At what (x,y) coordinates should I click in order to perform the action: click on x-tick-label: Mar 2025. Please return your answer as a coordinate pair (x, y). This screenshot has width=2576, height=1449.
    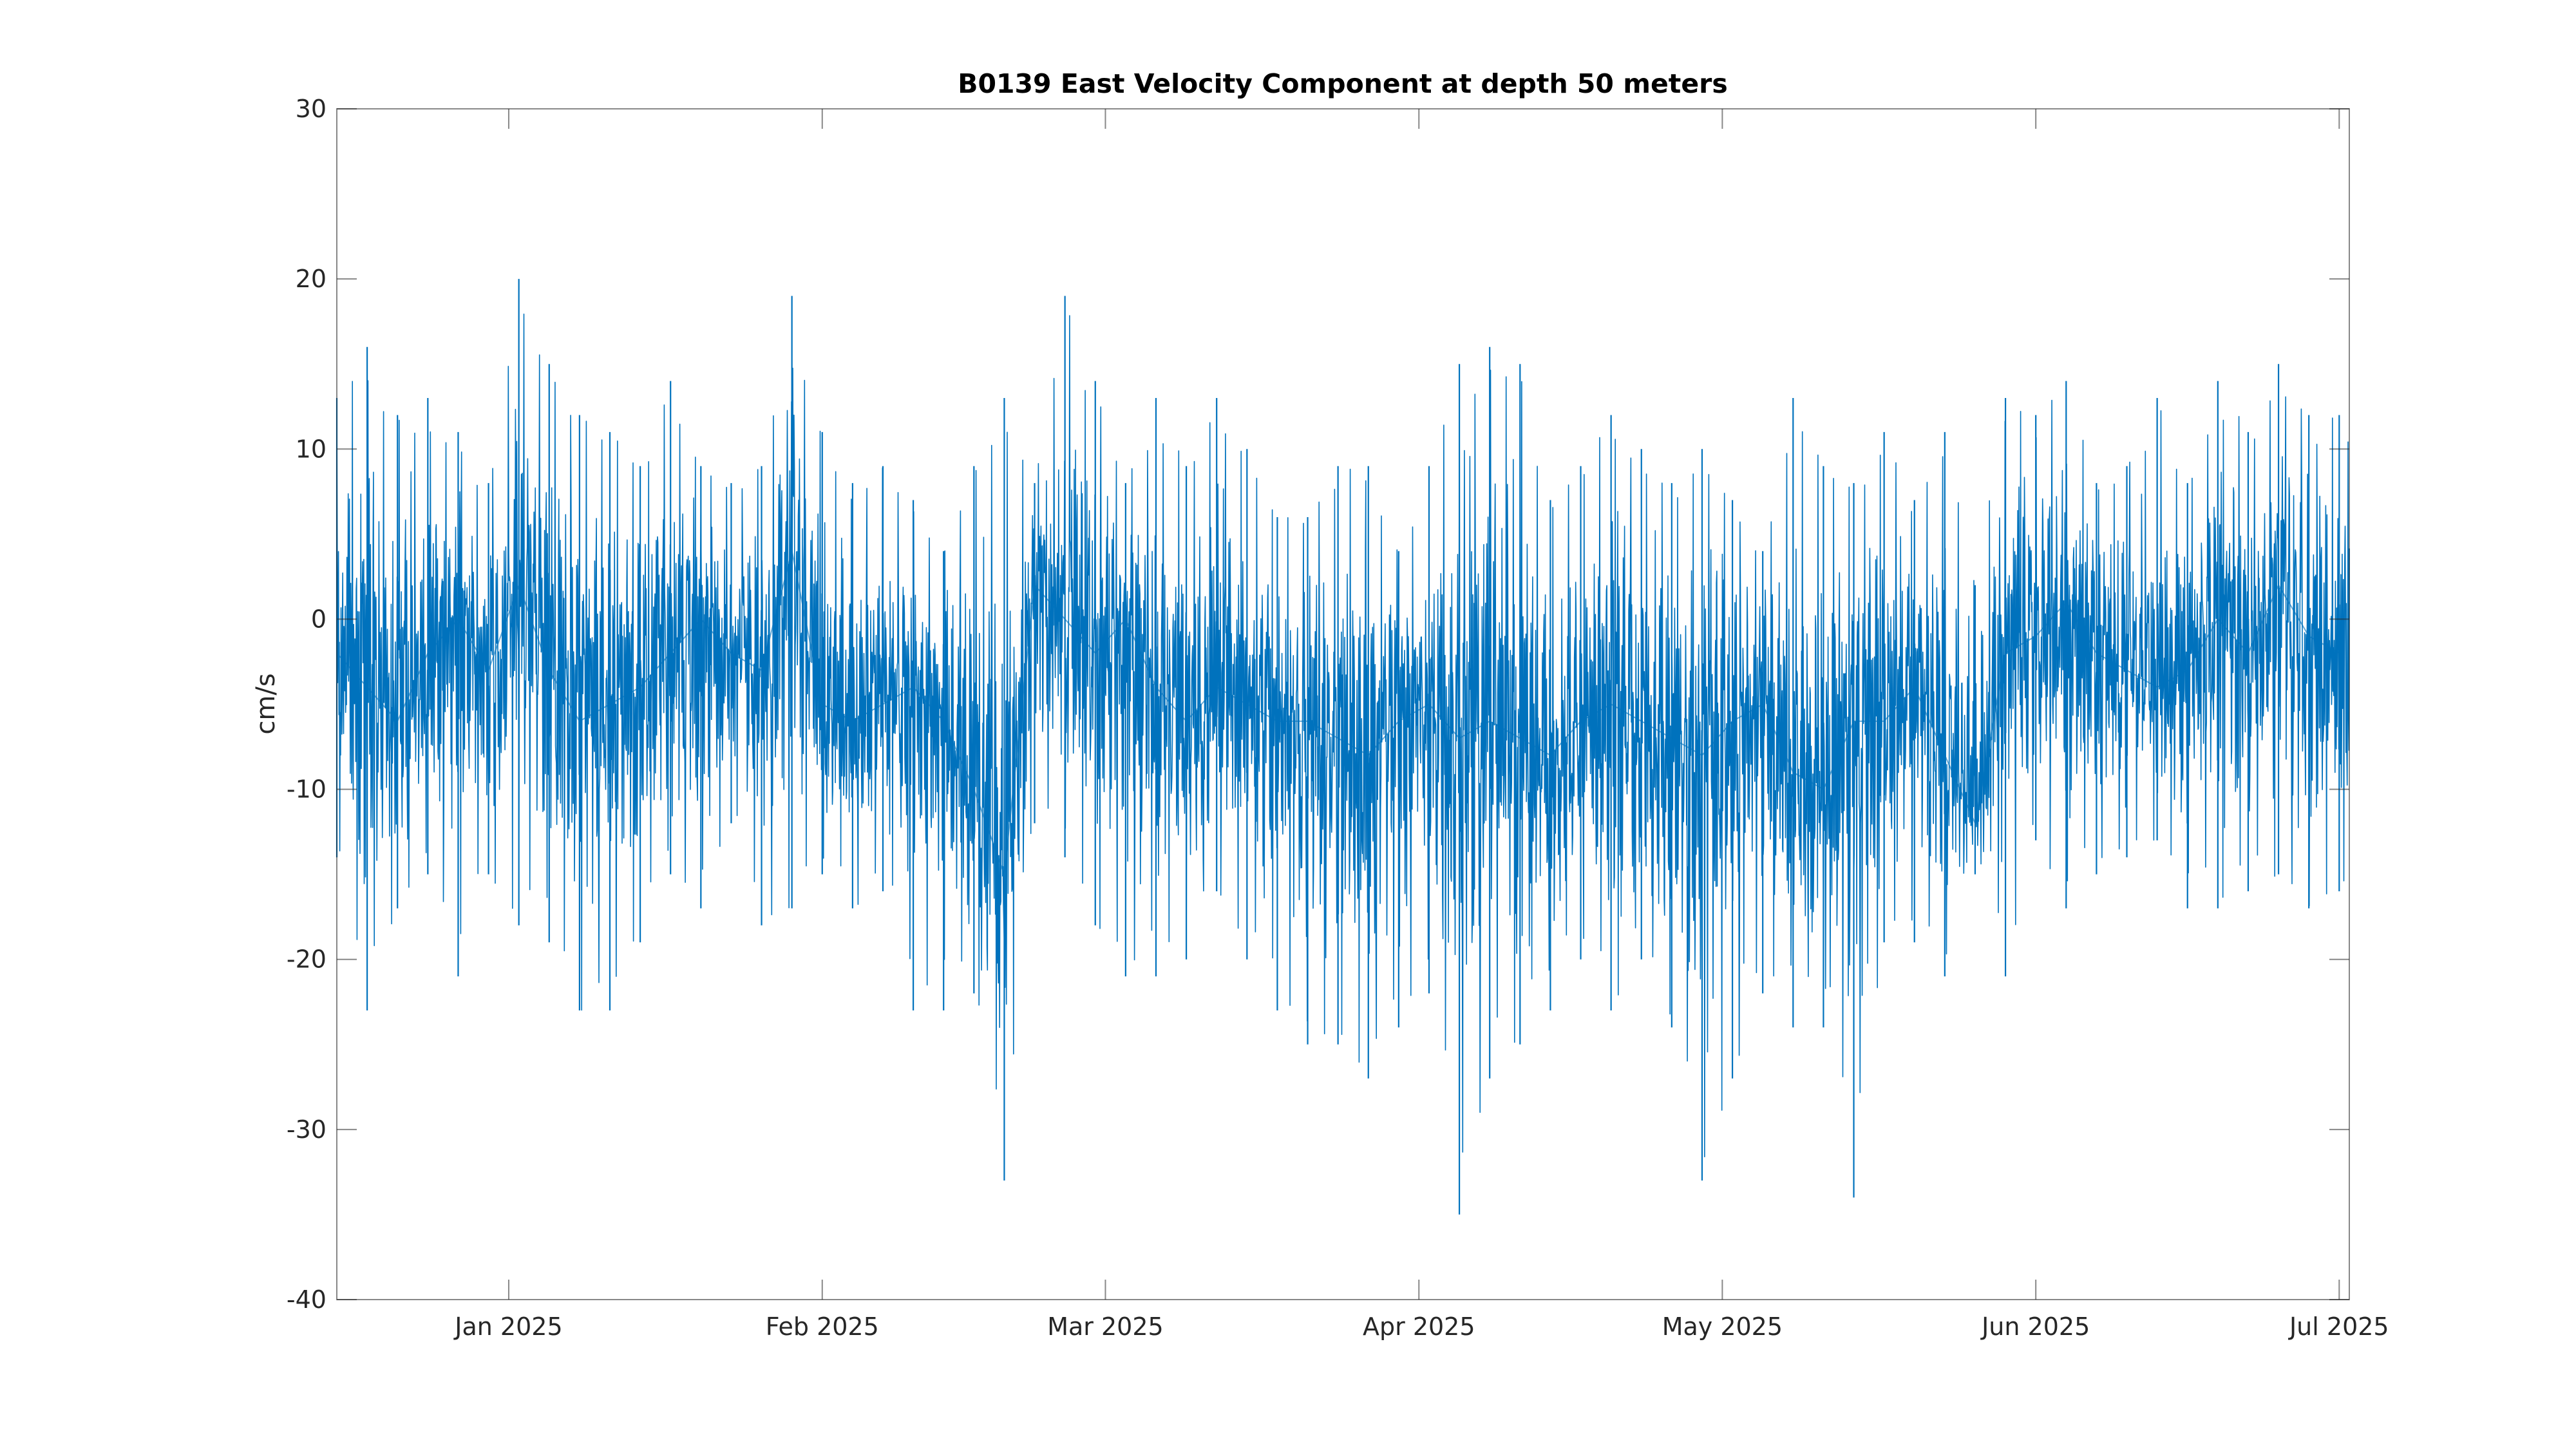
    Looking at the image, I should click on (1105, 1326).